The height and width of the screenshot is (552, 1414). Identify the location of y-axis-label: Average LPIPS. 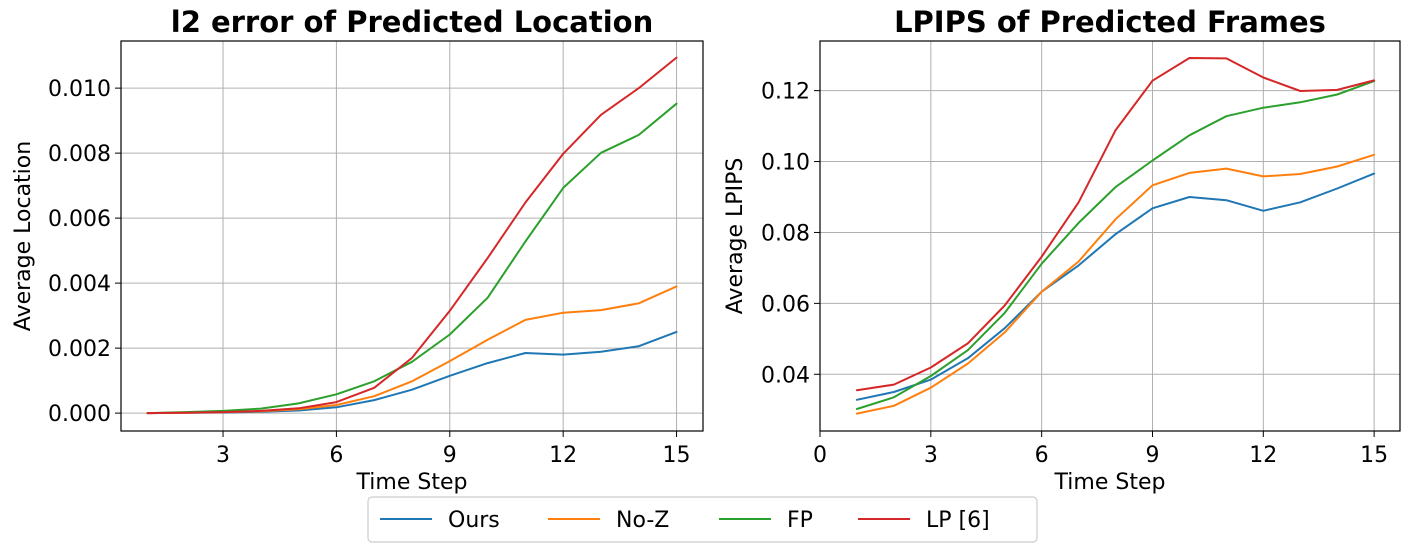
(735, 236).